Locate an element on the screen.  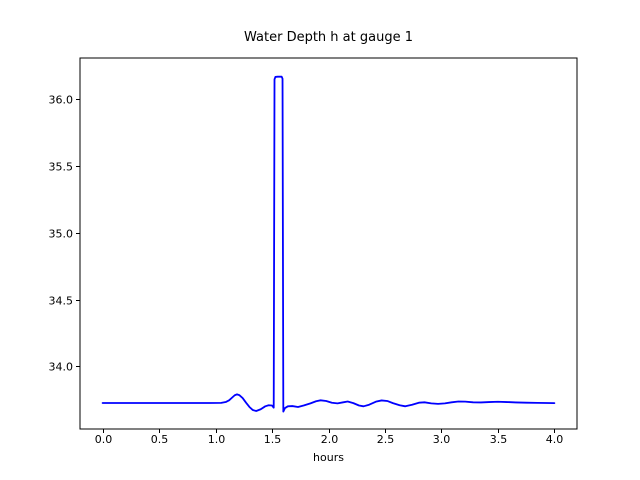
x-tick-label: 2.0 is located at coordinates (330, 439).